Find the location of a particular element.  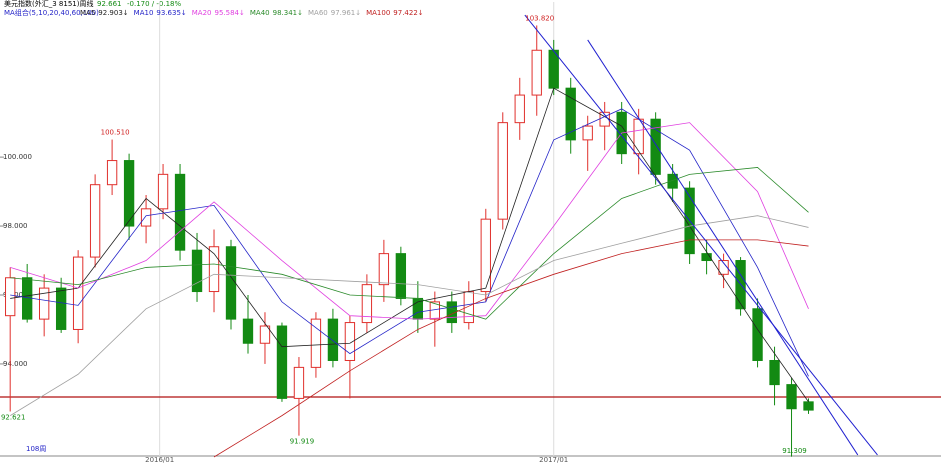

annotation: 91.309 is located at coordinates (794, 451).